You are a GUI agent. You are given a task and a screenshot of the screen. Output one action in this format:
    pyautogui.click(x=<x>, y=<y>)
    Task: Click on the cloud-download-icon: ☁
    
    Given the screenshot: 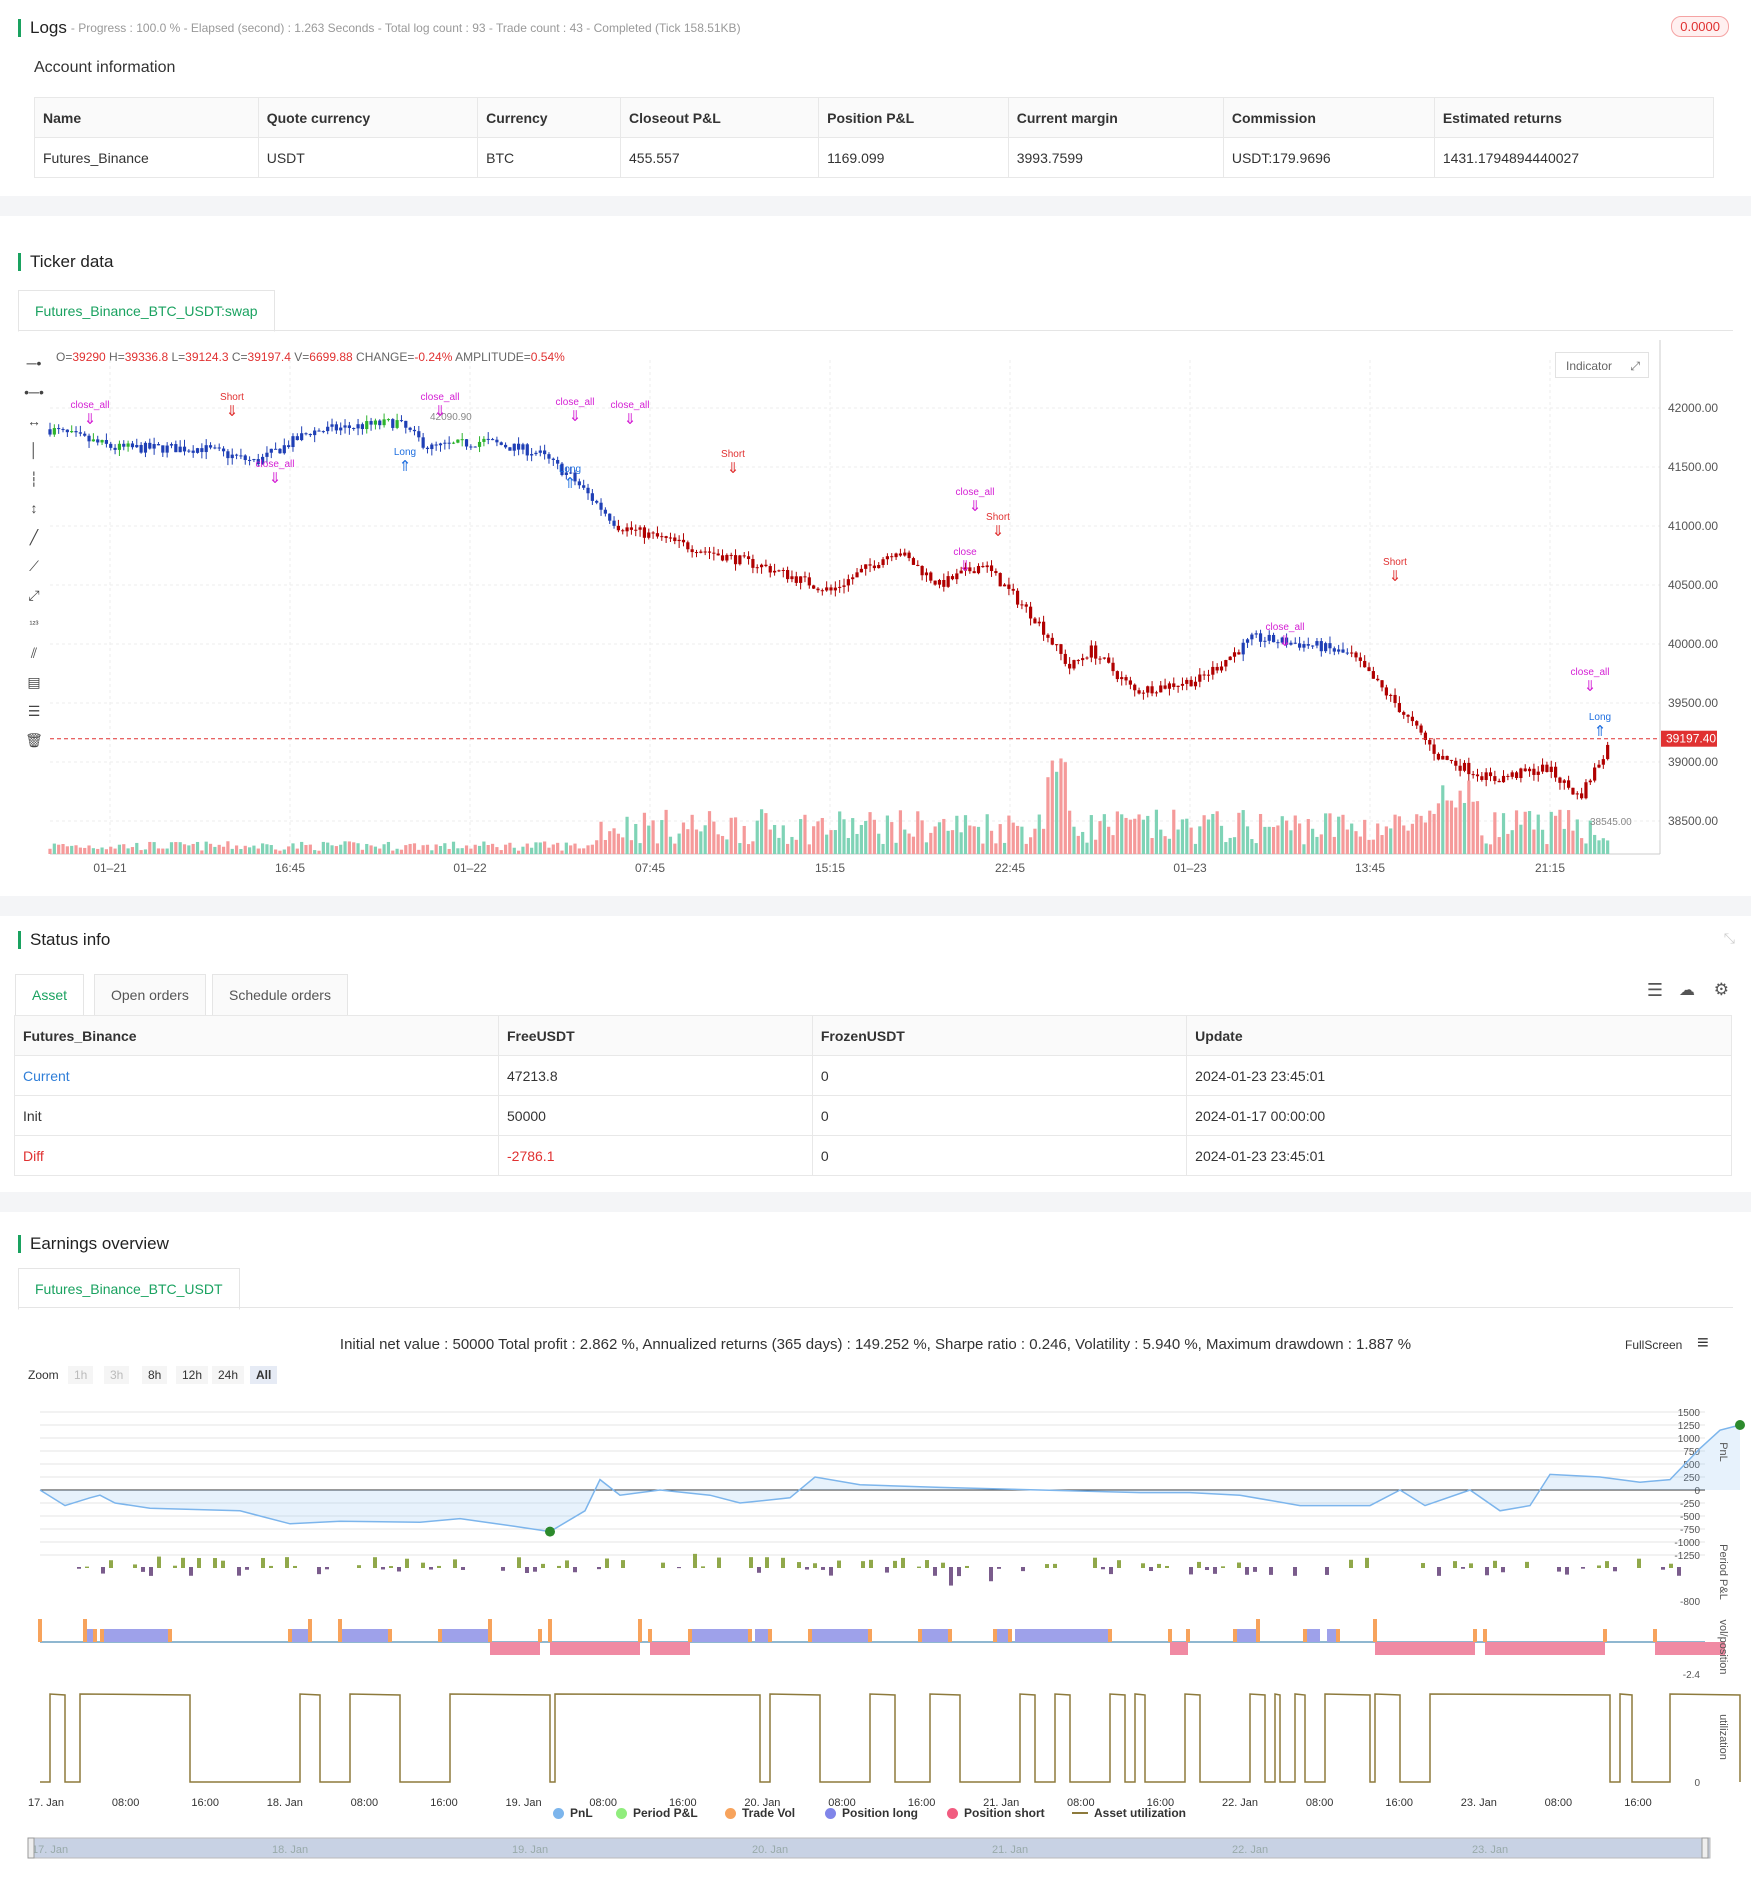 What is the action you would take?
    pyautogui.click(x=1687, y=990)
    